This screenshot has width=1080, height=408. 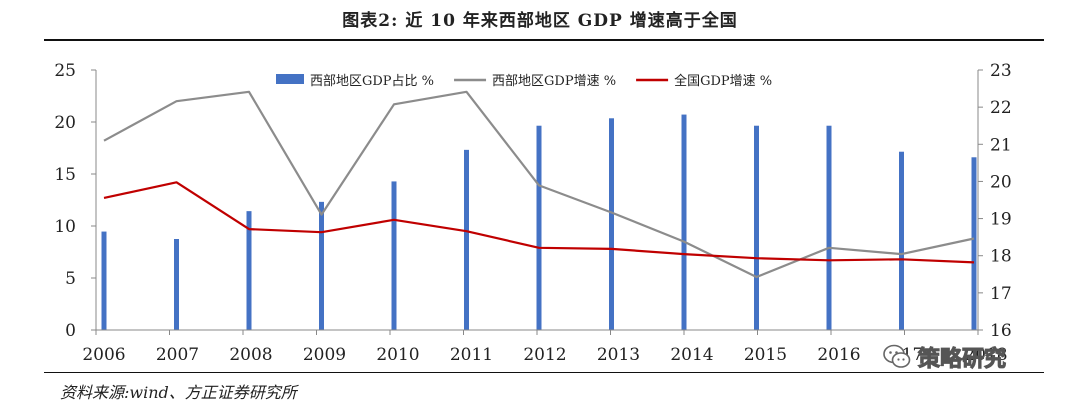 What do you see at coordinates (372, 81) in the screenshot?
I see `legend-label-1: 西部地区GDP占比 %` at bounding box center [372, 81].